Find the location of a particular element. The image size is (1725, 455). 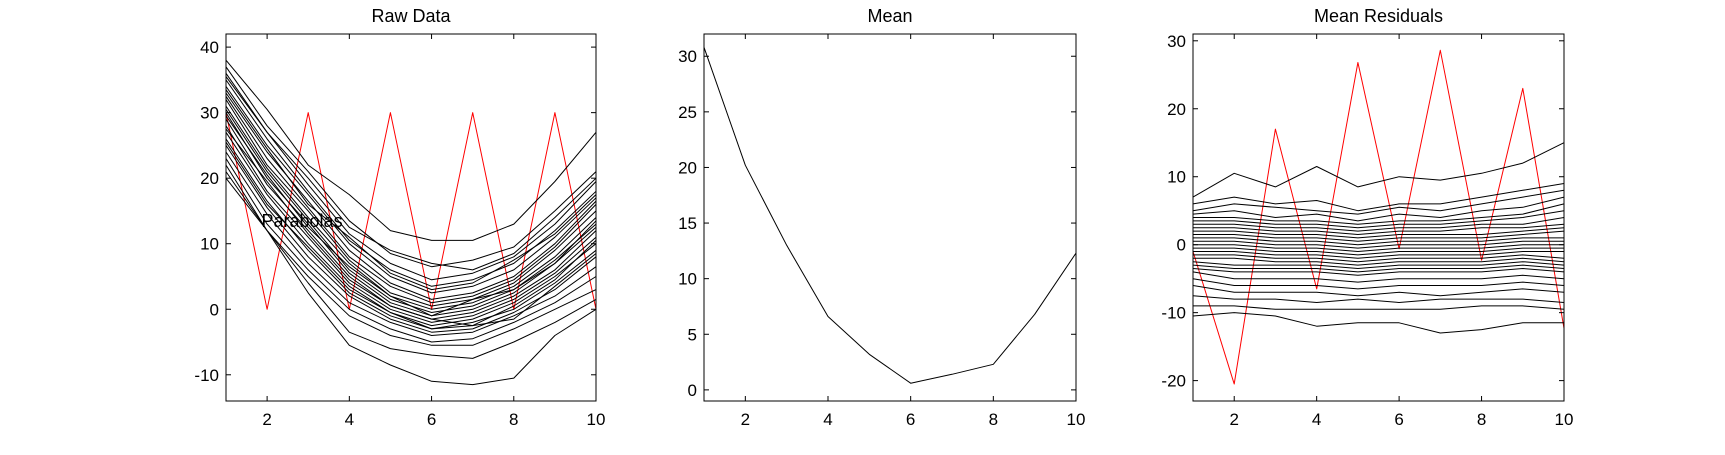

y-tick-label: 25 is located at coordinates (687, 112).